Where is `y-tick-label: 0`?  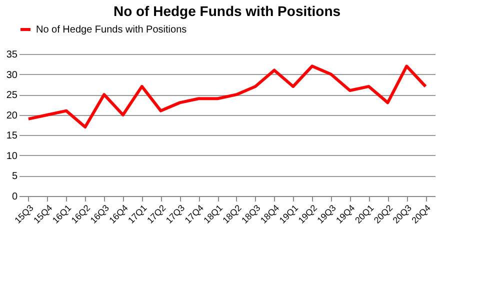
y-tick-label: 0 is located at coordinates (15, 197).